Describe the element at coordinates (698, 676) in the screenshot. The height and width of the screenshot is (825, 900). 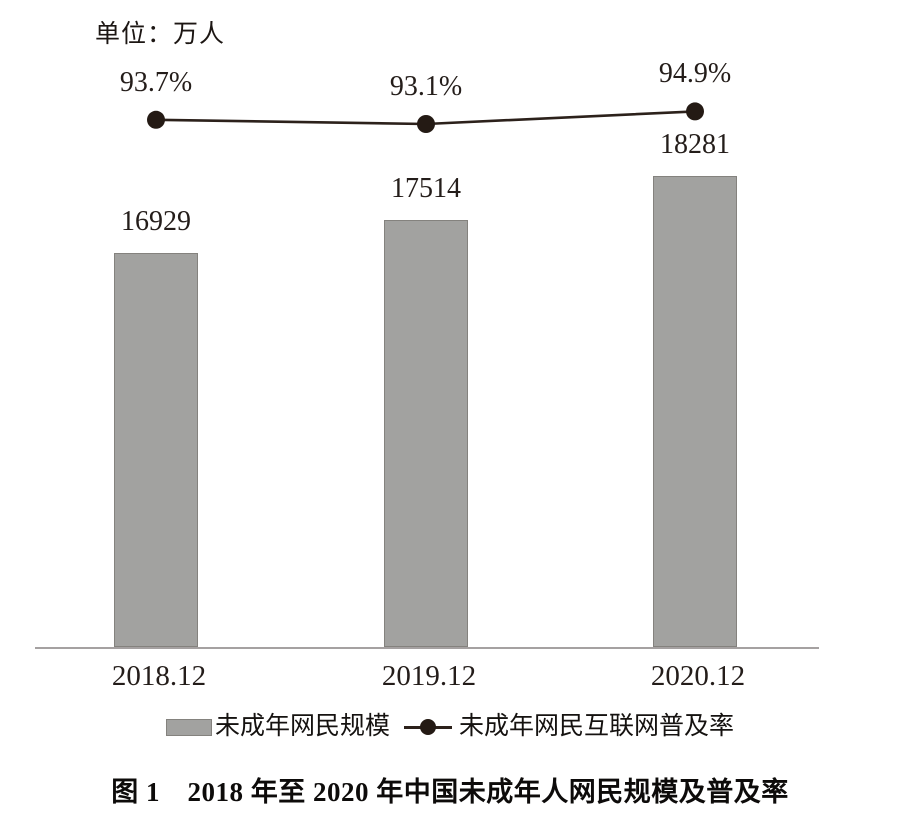
I see `x-axis-label: 2020.12` at that location.